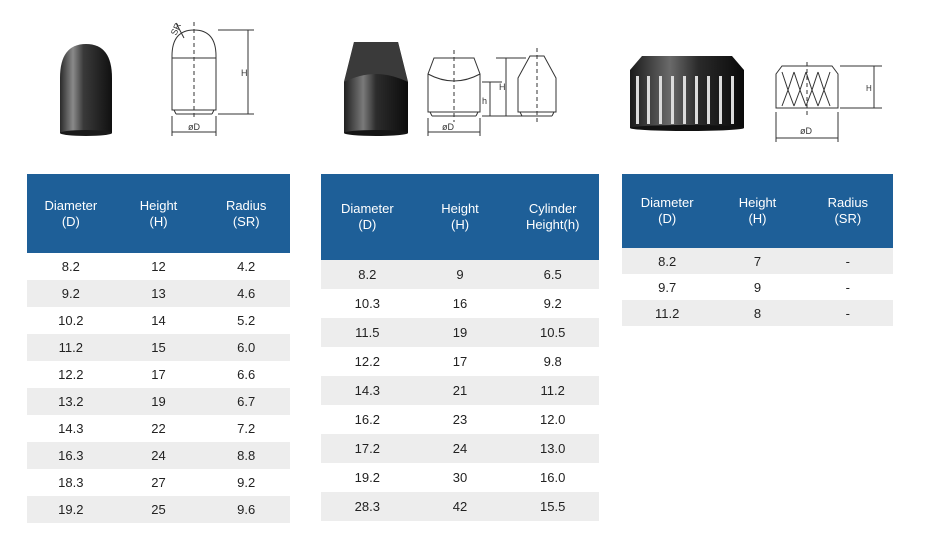 This screenshot has height=559, width=931. I want to click on table-cell: 8, so click(757, 313).